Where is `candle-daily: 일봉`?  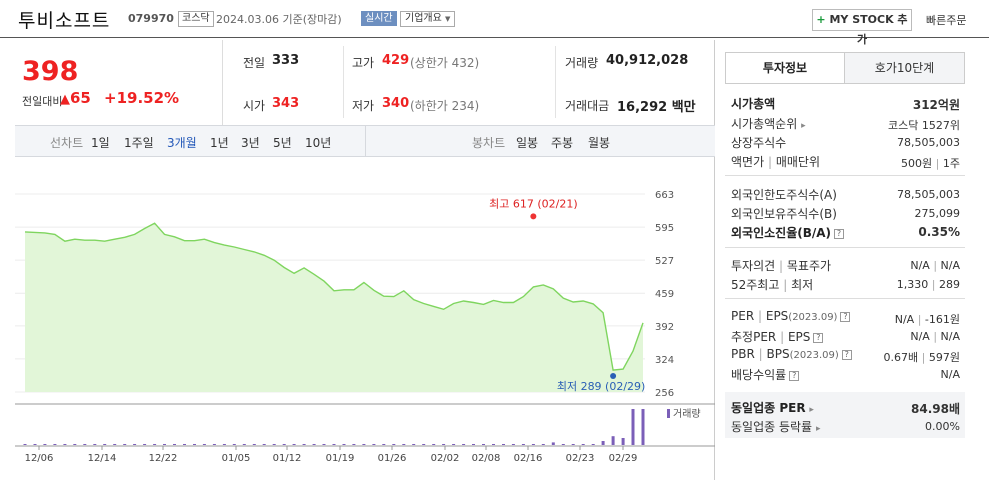
candle-daily: 일봉 is located at coordinates (527, 143).